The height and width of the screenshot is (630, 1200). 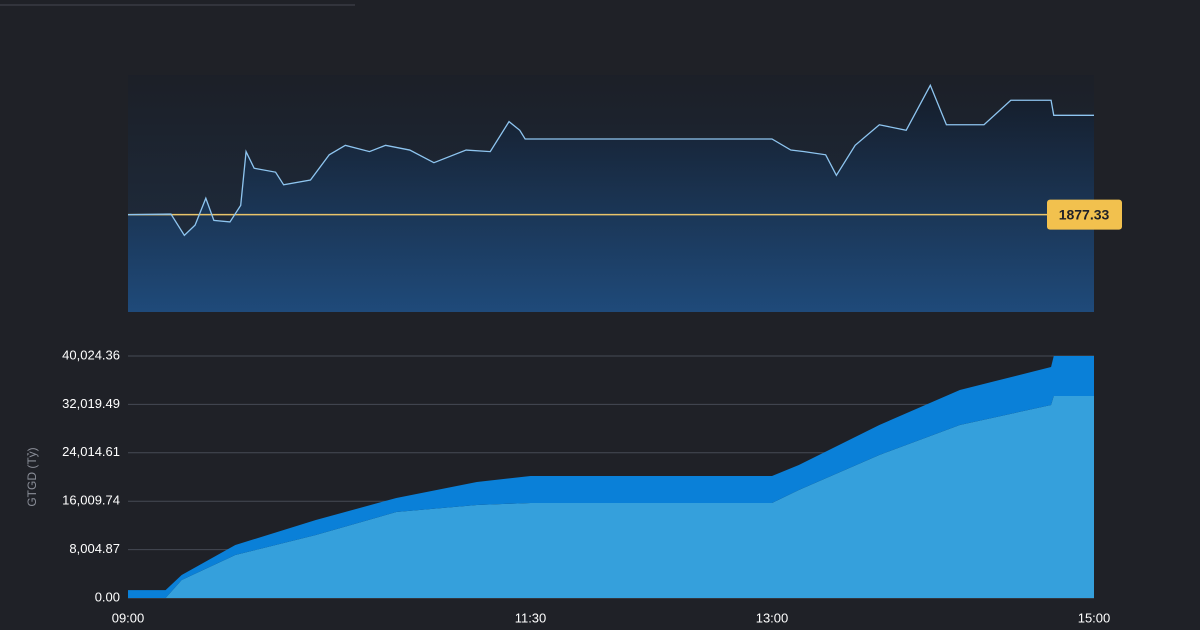 I want to click on y-tick-label: 32,019.49, so click(x=91, y=403).